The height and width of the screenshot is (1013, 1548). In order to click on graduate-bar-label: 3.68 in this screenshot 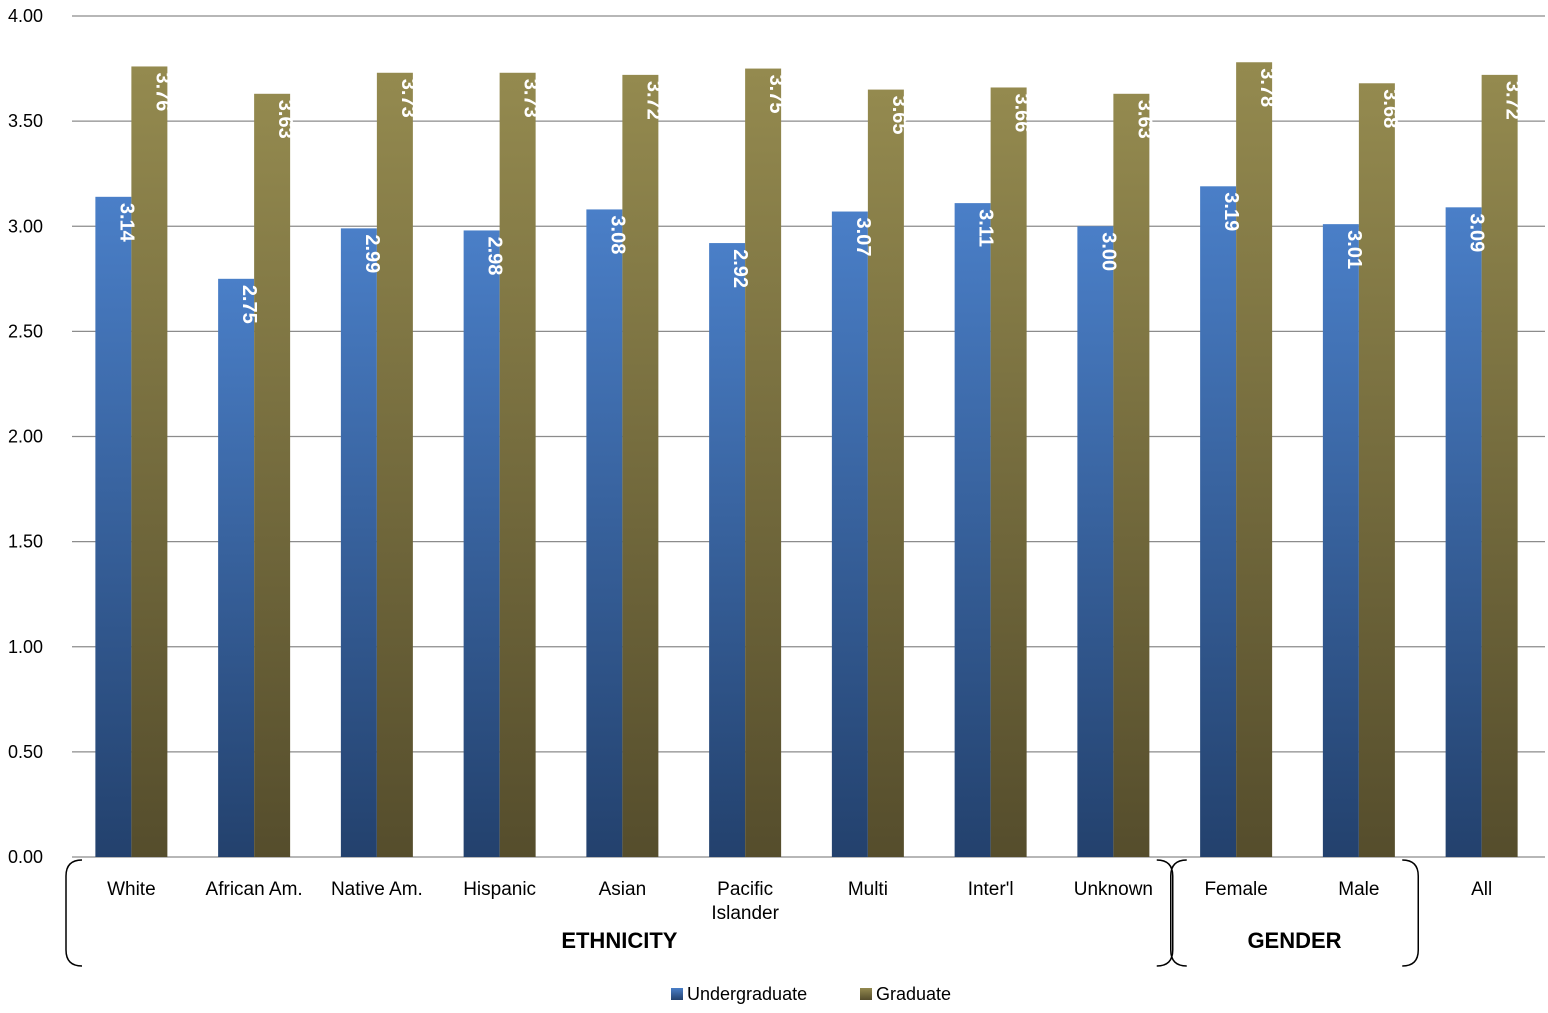, I will do `click(1390, 108)`.